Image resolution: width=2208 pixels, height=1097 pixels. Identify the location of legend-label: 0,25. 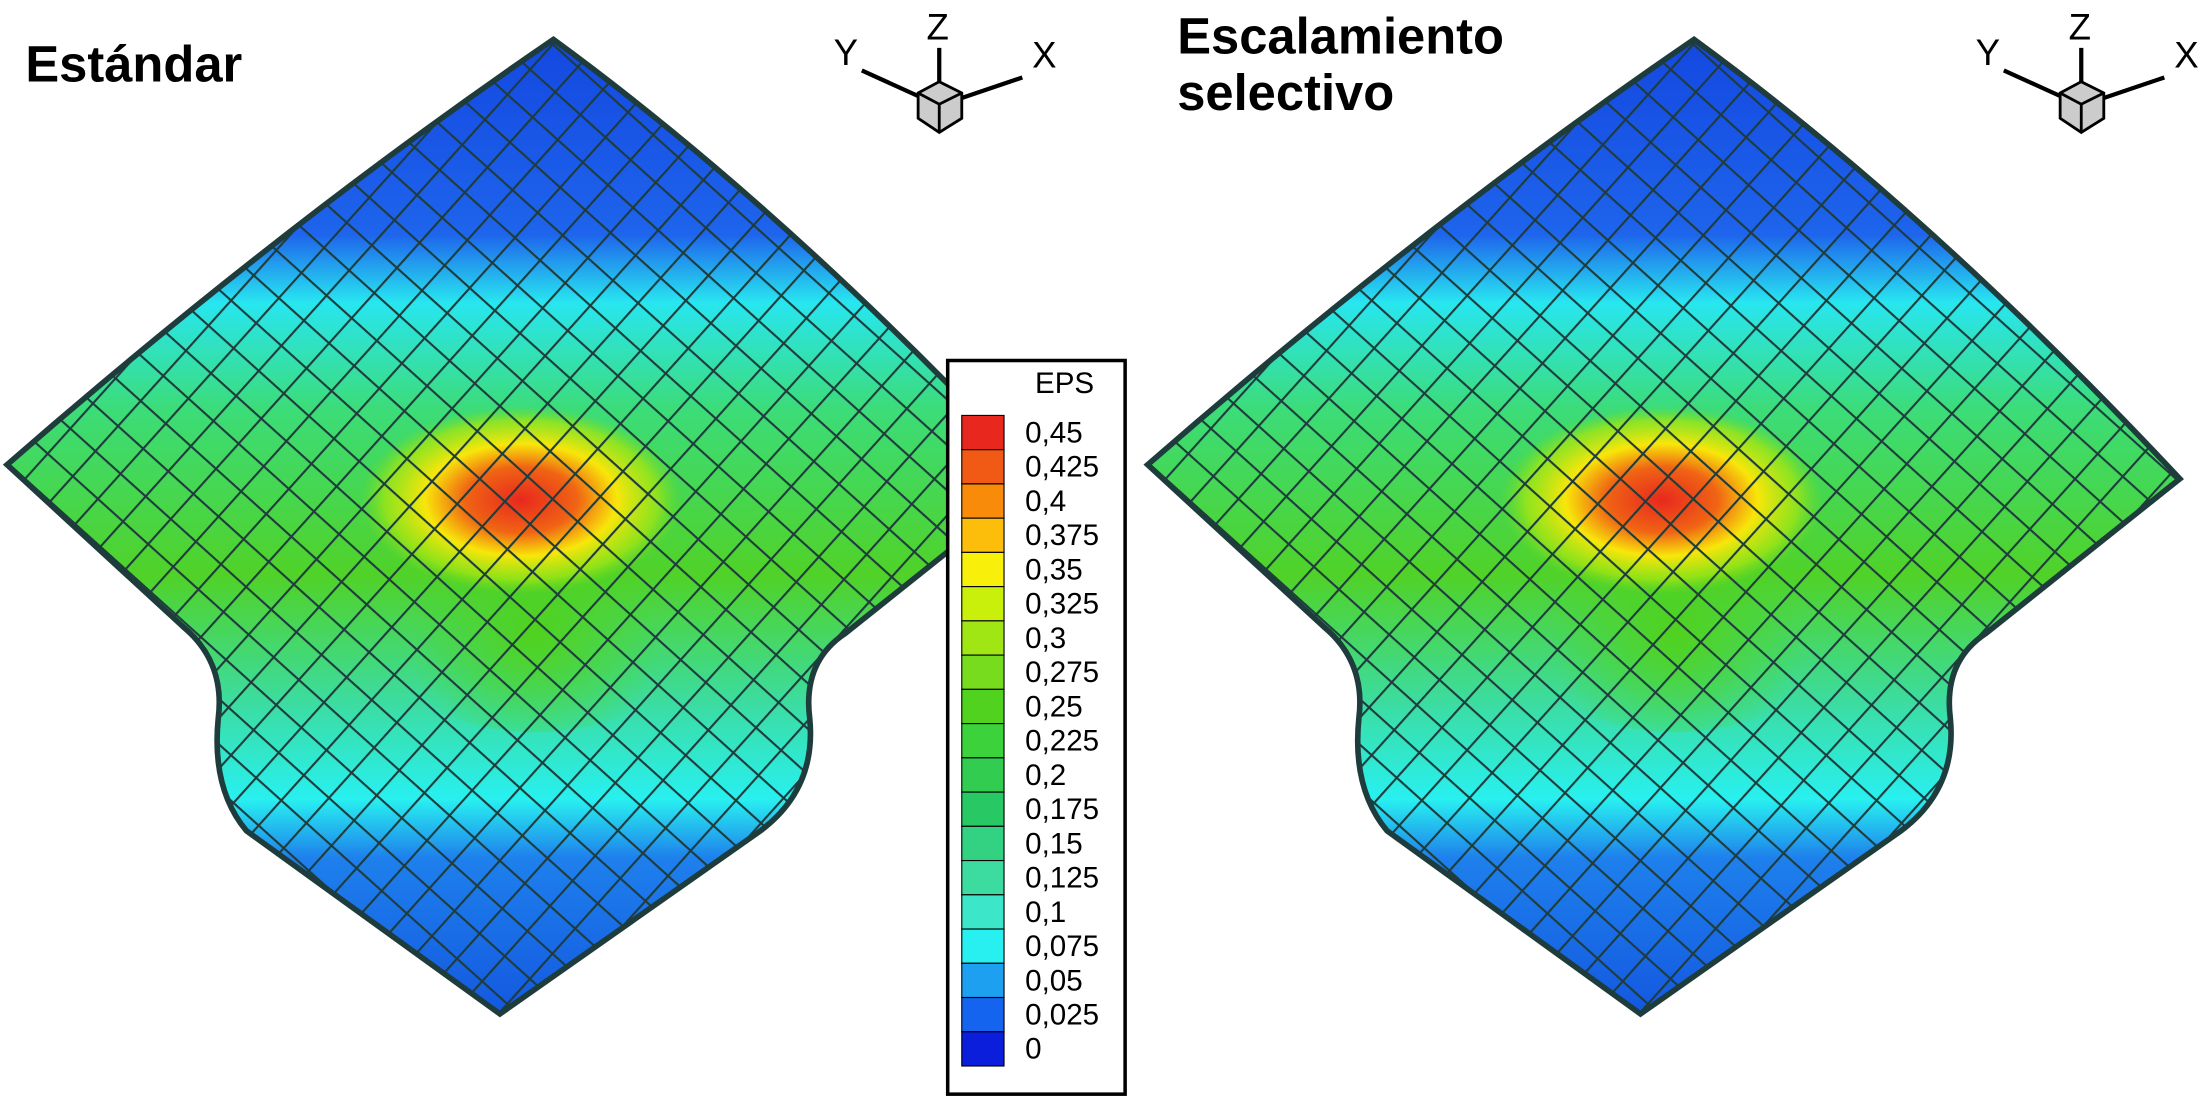
(1054, 706).